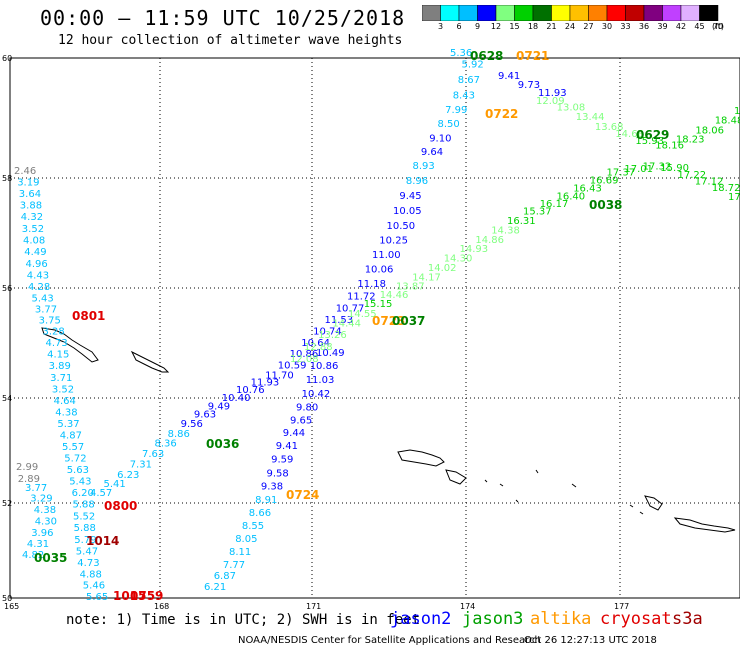  I want to click on latitude-label: 54, so click(7, 398).